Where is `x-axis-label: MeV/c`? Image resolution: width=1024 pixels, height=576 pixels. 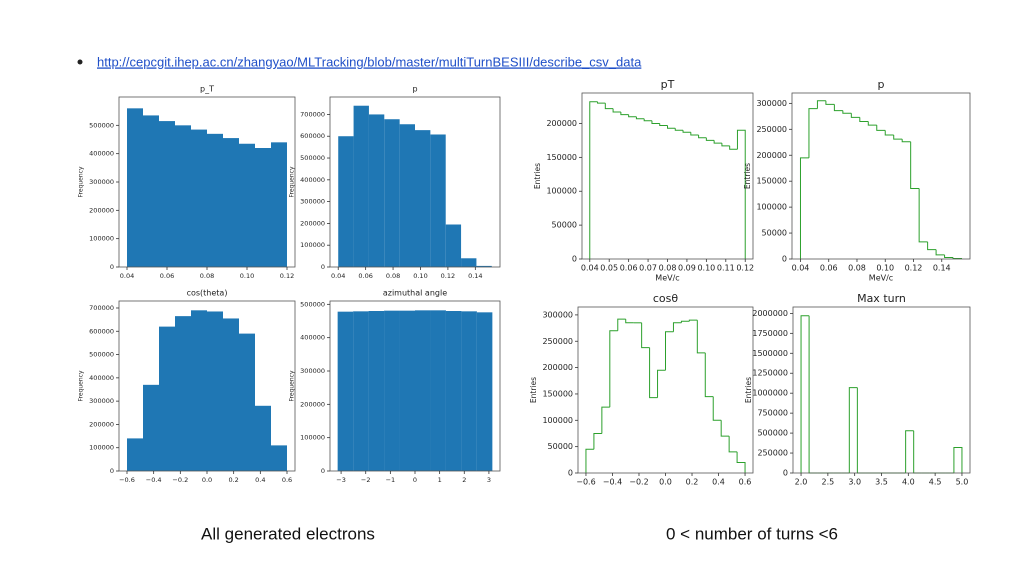
x-axis-label: MeV/c is located at coordinates (881, 278).